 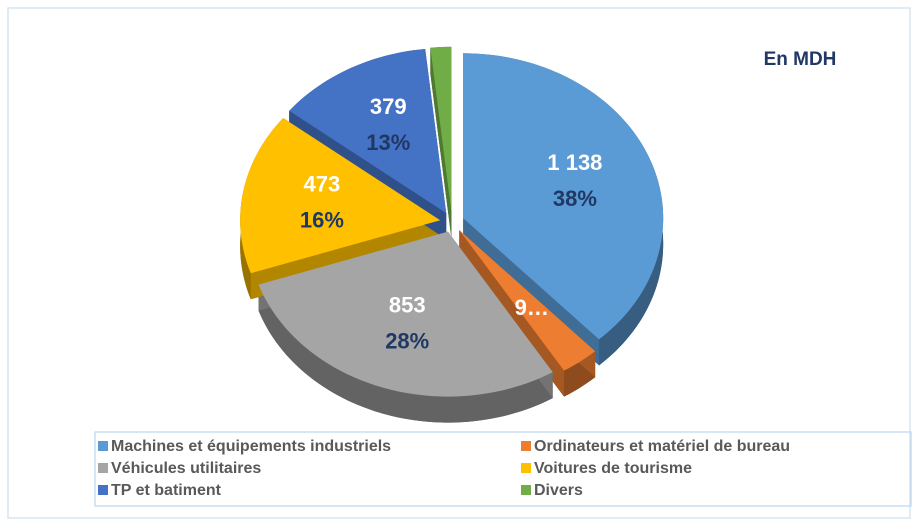 I want to click on legend-frame, so click(x=503, y=469).